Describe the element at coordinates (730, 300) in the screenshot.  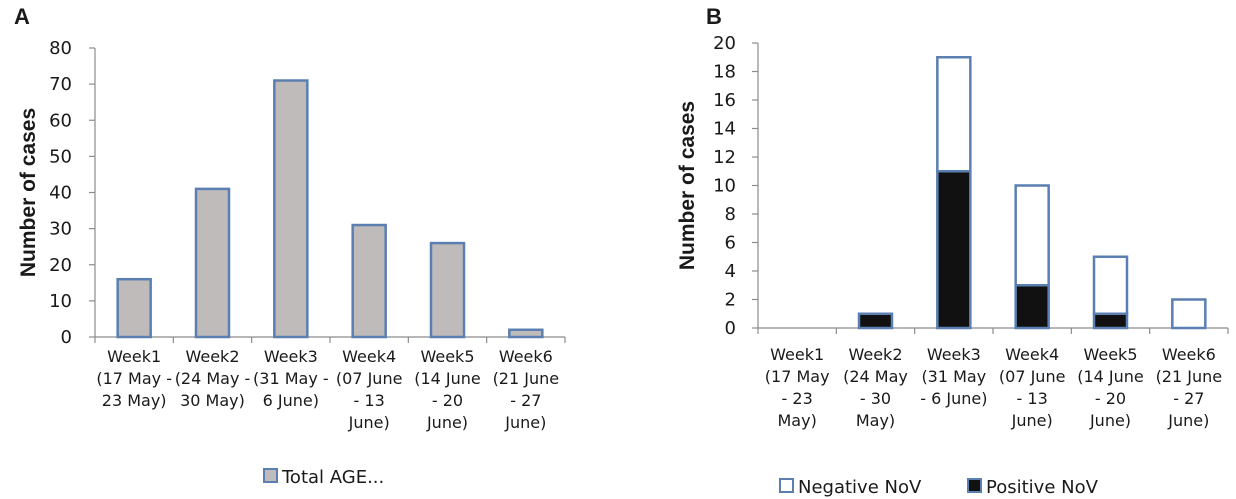
I see `y-tick-label: 2` at that location.